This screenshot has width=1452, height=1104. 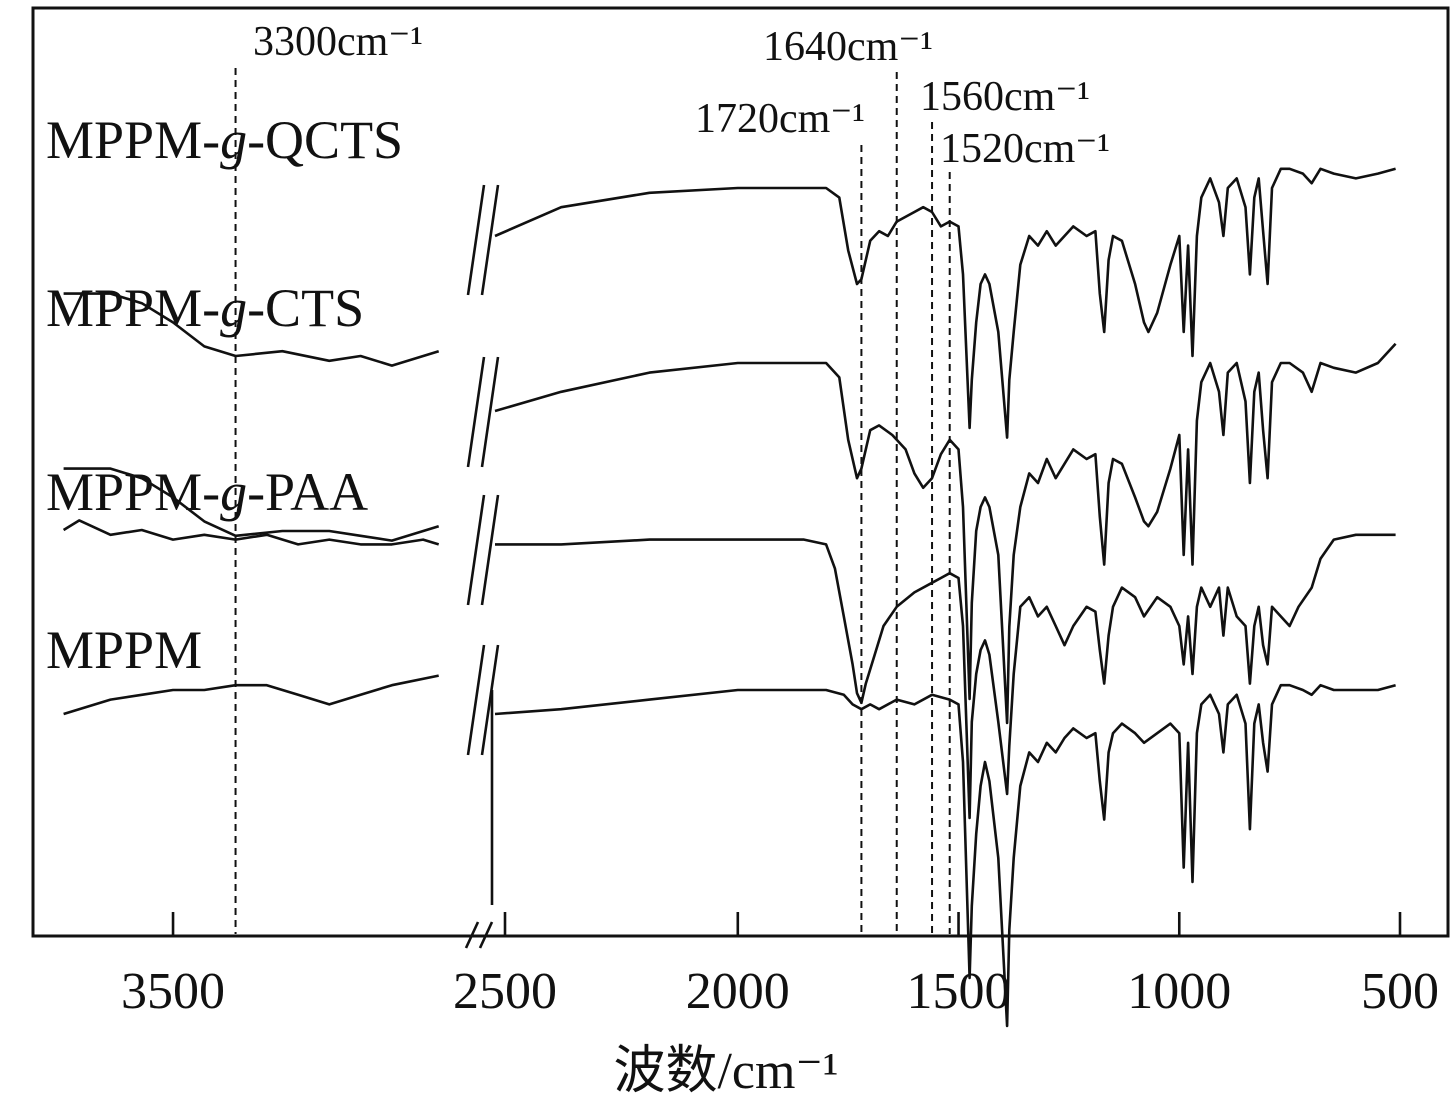 What do you see at coordinates (338, 42) in the screenshot?
I see `reference-line-label: 3300cm⁻¹` at bounding box center [338, 42].